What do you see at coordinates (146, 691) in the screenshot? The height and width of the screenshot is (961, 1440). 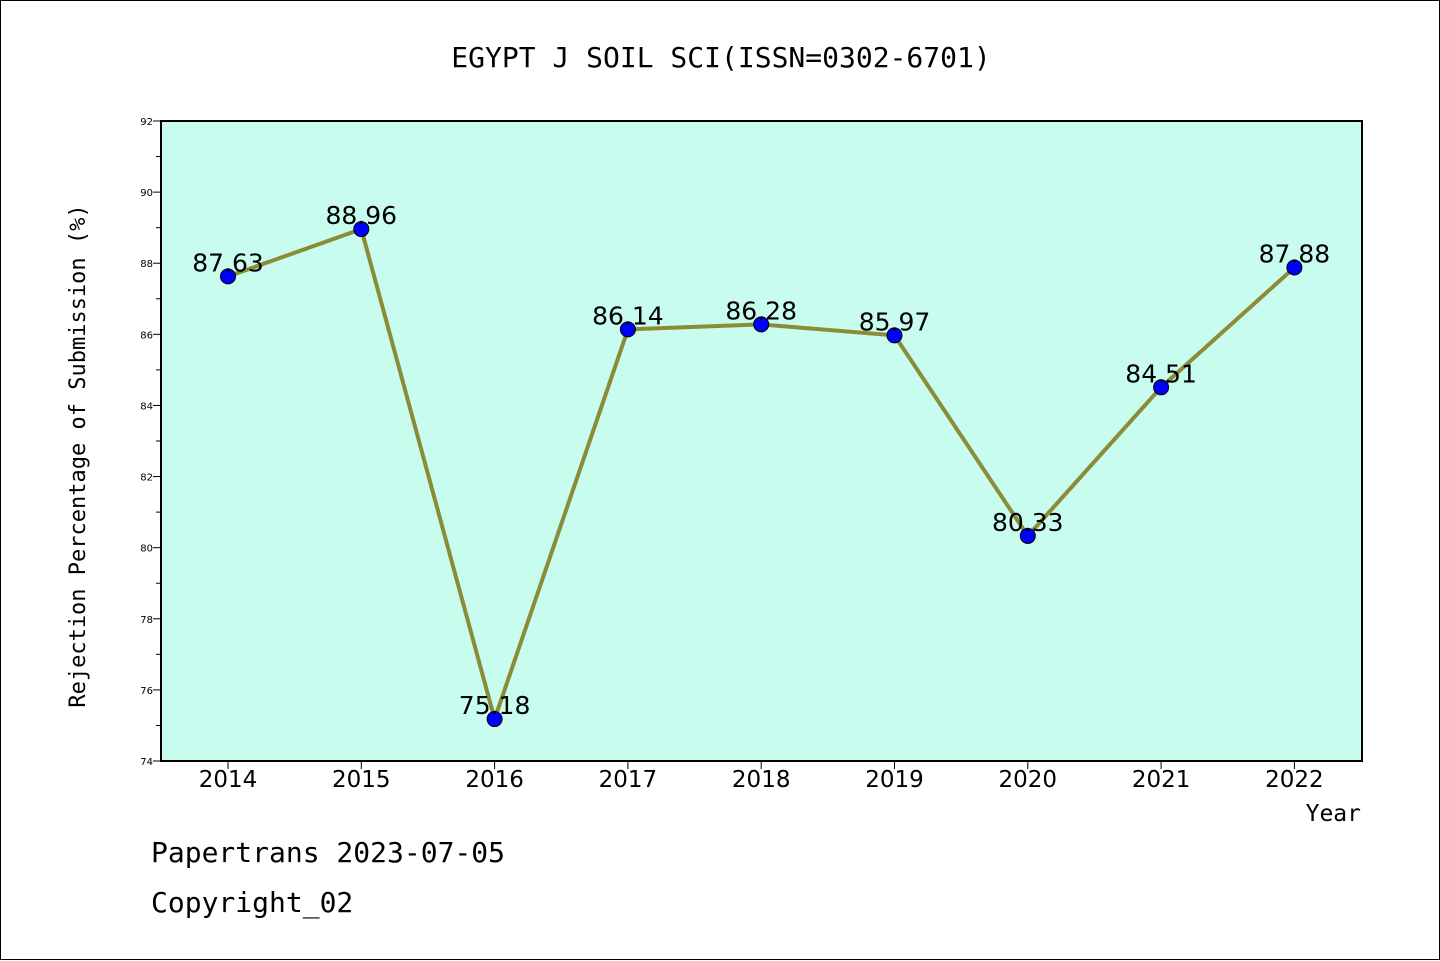 I see `y-tick-label: 76` at bounding box center [146, 691].